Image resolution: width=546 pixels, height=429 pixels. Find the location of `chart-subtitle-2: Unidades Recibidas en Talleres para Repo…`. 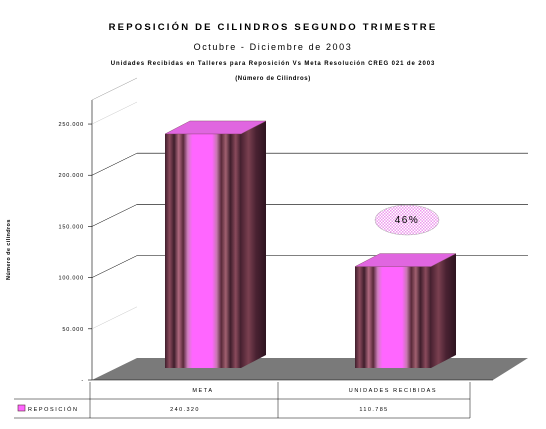

chart-subtitle-2: Unidades Recibidas en Talleres para Repo… is located at coordinates (273, 64).